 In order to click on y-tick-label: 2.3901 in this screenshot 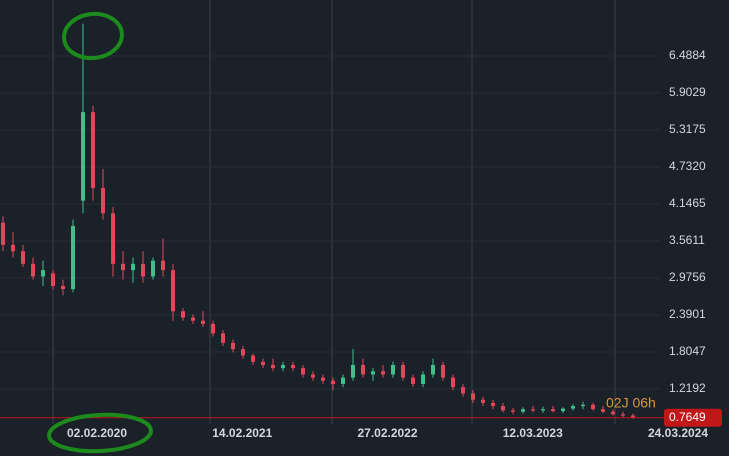, I will do `click(687, 314)`.